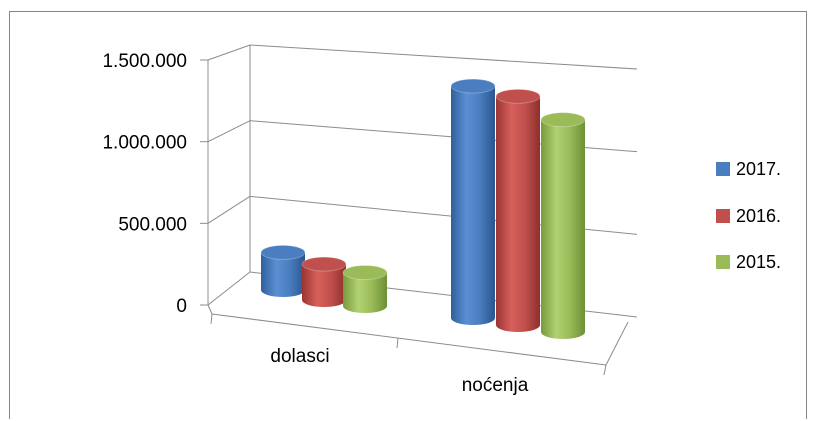 This screenshot has width=817, height=421. I want to click on x-tick-label: noćenja, so click(495, 385).